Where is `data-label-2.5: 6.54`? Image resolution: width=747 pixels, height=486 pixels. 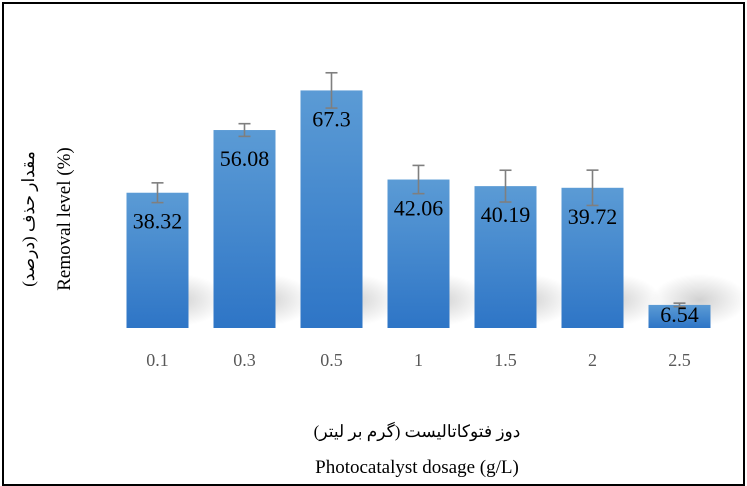
data-label-2.5: 6.54 is located at coordinates (679, 314).